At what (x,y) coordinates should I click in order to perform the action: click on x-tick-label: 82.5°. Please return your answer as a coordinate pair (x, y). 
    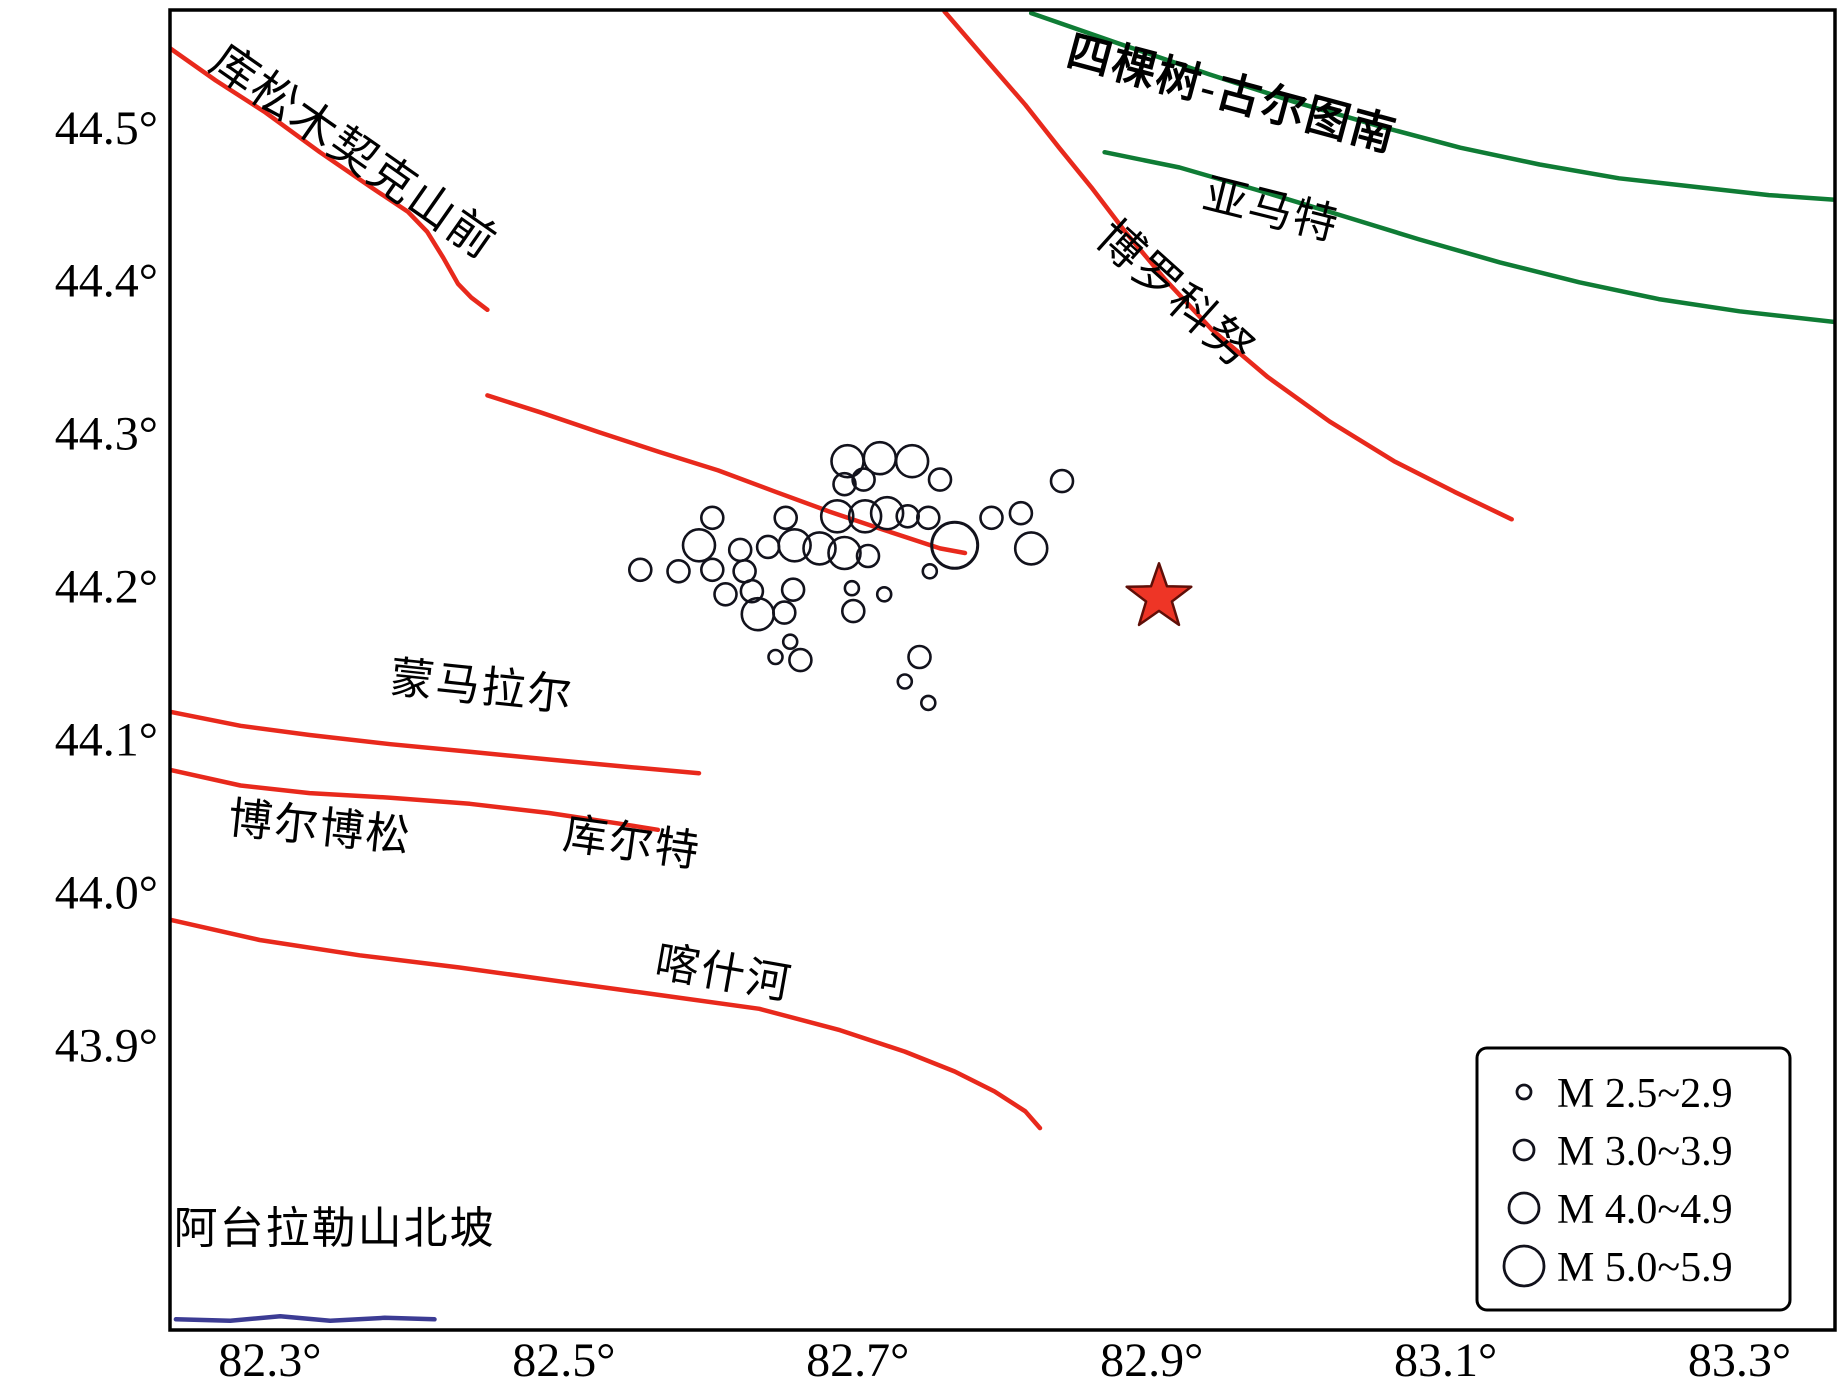
    Looking at the image, I should click on (563, 1360).